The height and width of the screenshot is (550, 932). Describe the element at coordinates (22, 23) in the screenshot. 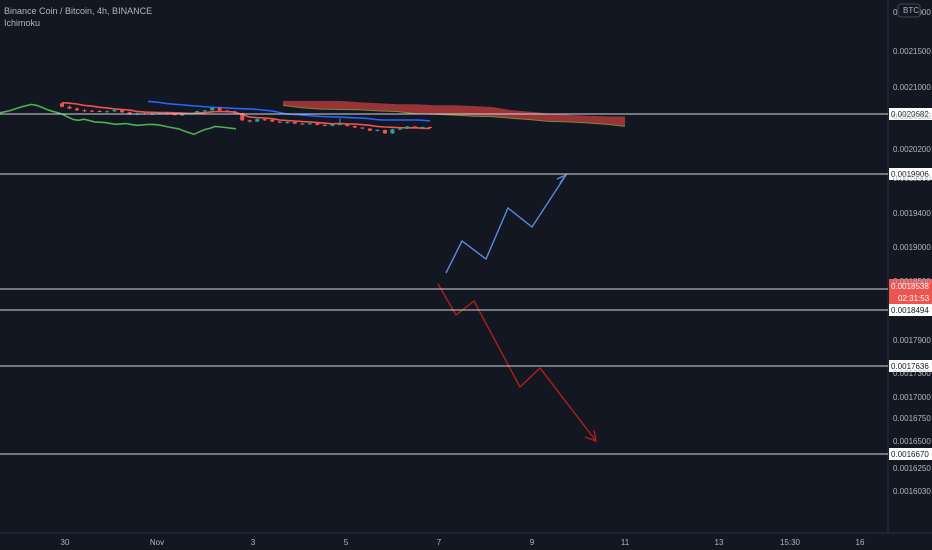

I see `indicator-label: Ichimoku` at that location.